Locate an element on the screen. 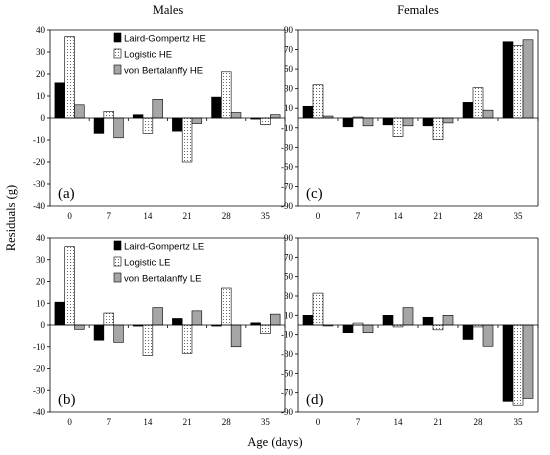  bar-a-s1-c5 is located at coordinates (265, 121).